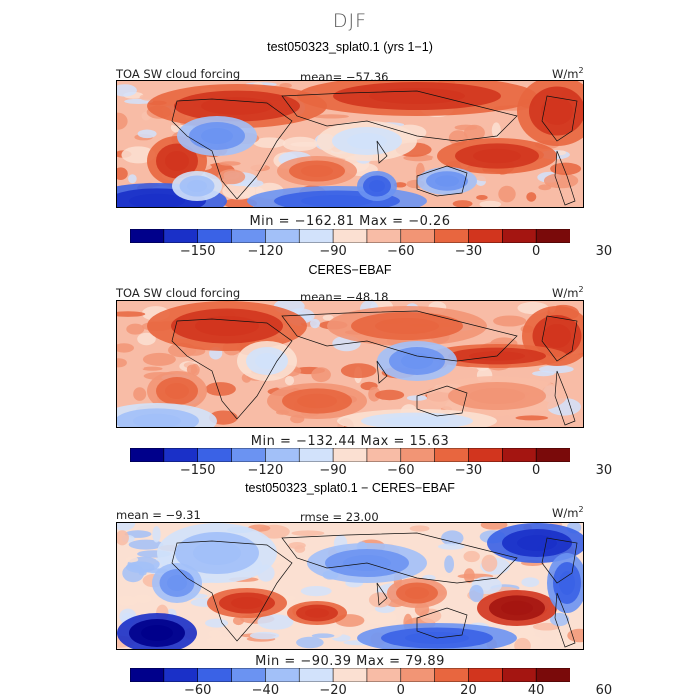 The width and height of the screenshot is (700, 700). What do you see at coordinates (568, 73) in the screenshot?
I see `panel-1-unit: W/m2` at bounding box center [568, 73].